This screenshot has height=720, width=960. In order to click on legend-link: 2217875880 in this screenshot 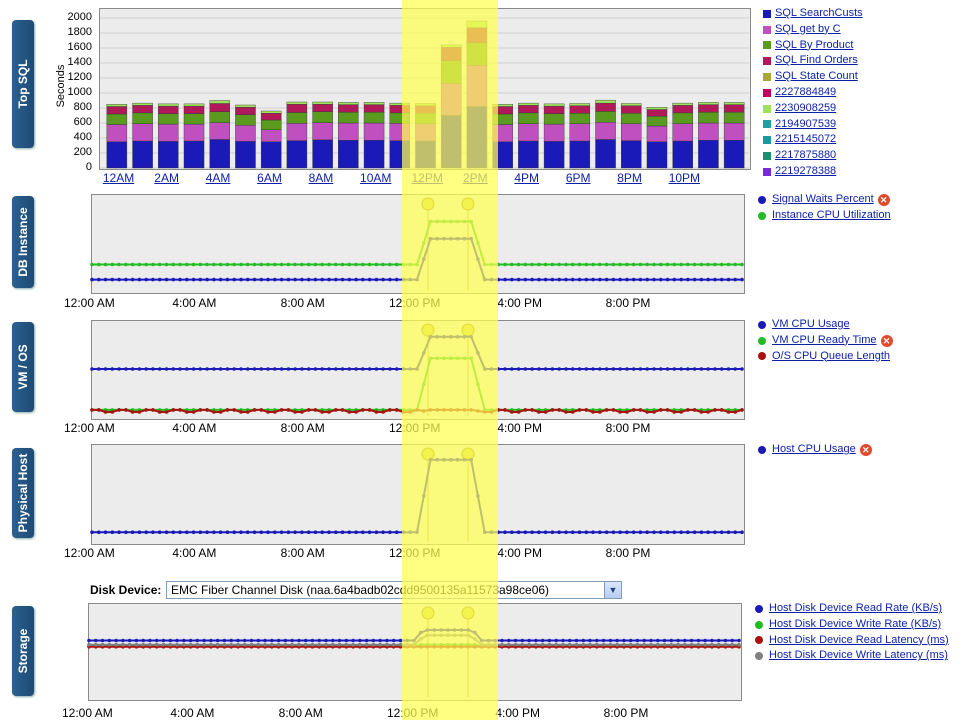, I will do `click(806, 155)`.